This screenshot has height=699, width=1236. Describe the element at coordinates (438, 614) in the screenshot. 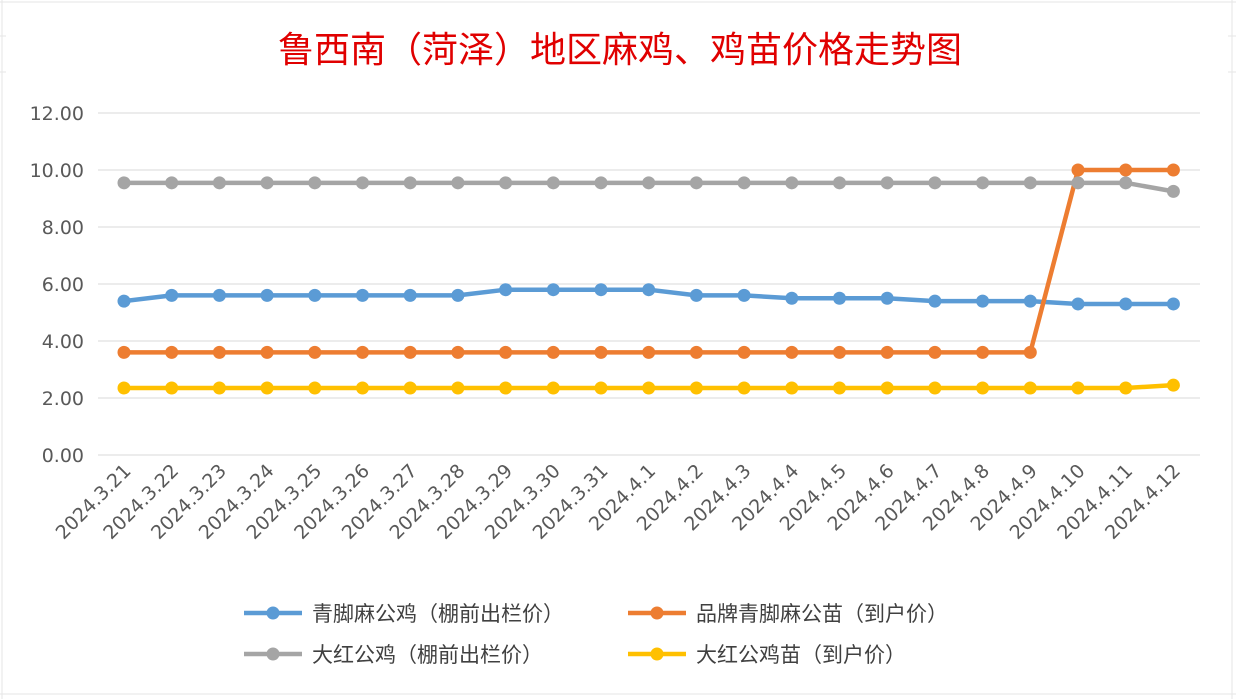

I see `legend-label: 青脚麻公鸡（棚前出栏价）` at that location.